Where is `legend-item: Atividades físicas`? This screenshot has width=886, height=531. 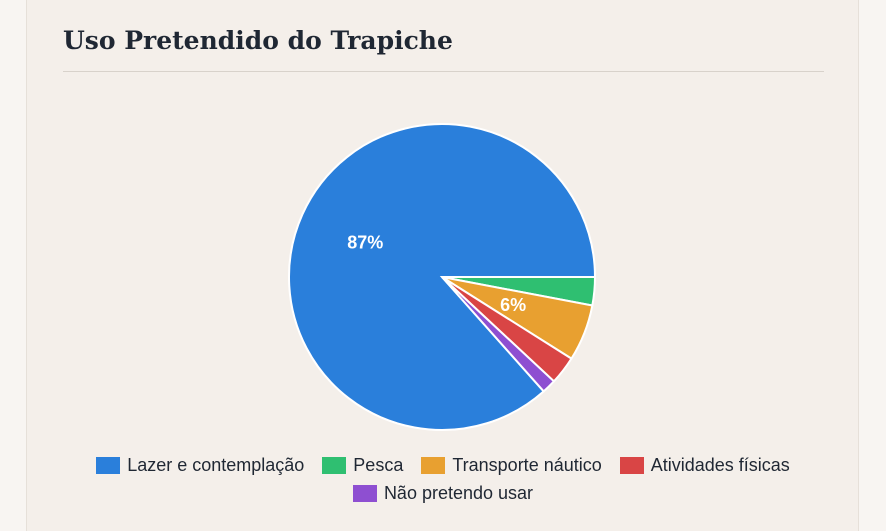 legend-item: Atividades físicas is located at coordinates (704, 465).